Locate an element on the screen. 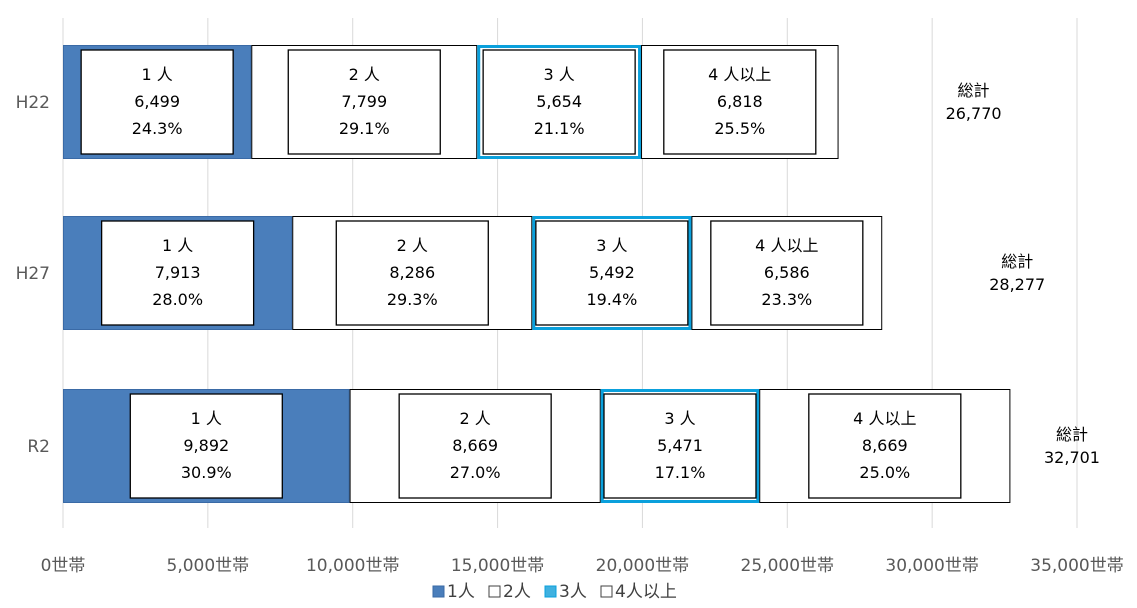  legend-label: 2人 is located at coordinates (517, 592).